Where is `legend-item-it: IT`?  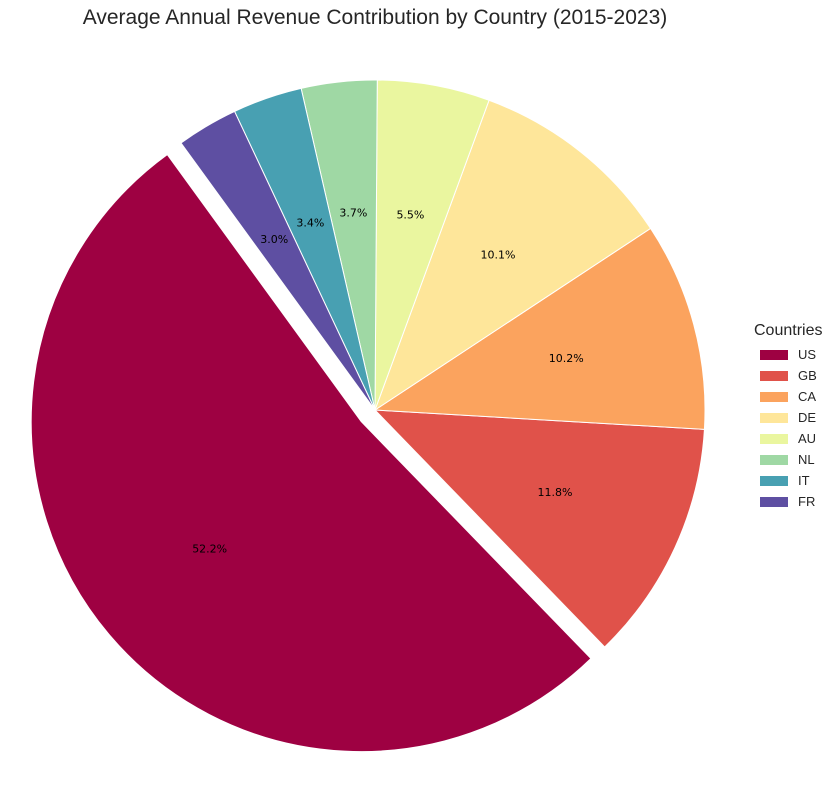 legend-item-it: IT is located at coordinates (799, 480).